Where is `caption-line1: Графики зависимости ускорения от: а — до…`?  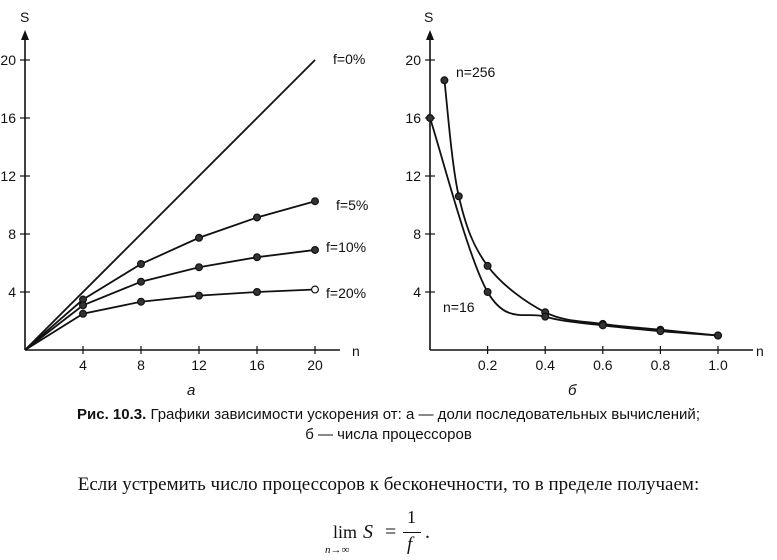
caption-line1: Графики зависимости ускорения от: а — до… is located at coordinates (425, 414).